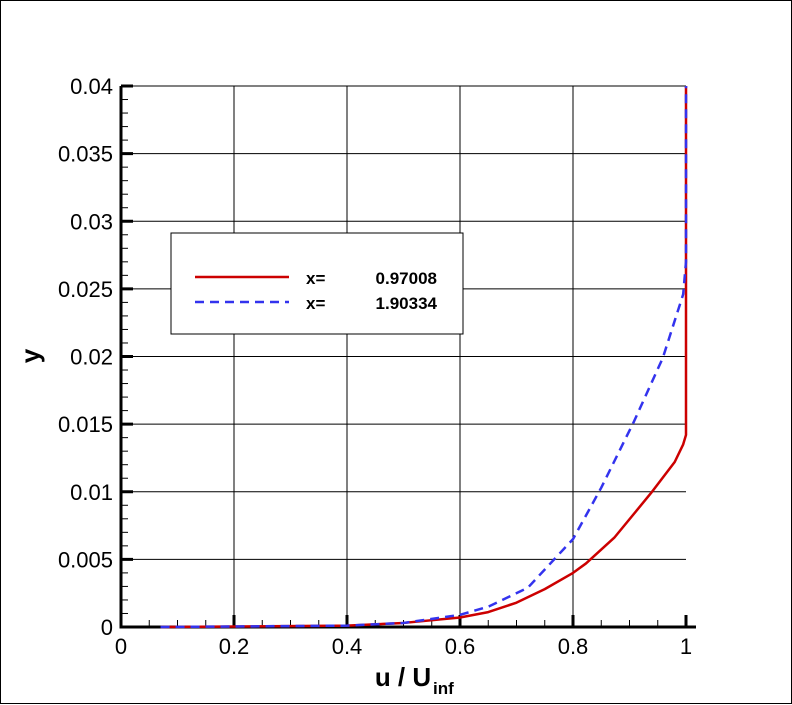  What do you see at coordinates (107, 627) in the screenshot?
I see `y-tick-label: 0` at bounding box center [107, 627].